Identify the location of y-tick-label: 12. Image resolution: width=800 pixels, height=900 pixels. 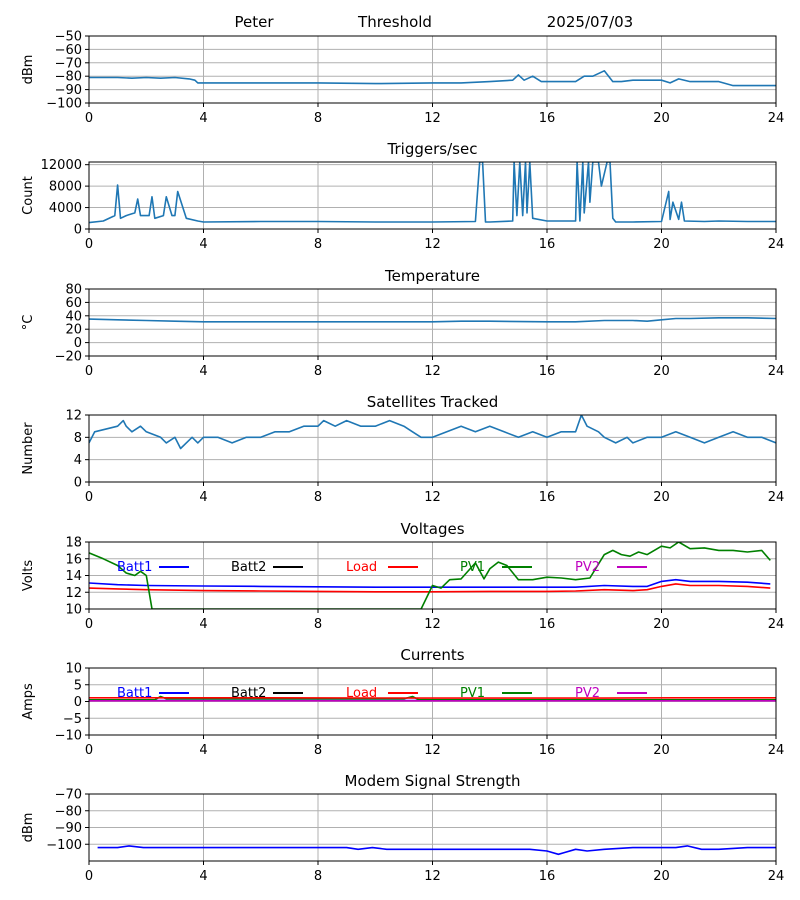
(73, 416).